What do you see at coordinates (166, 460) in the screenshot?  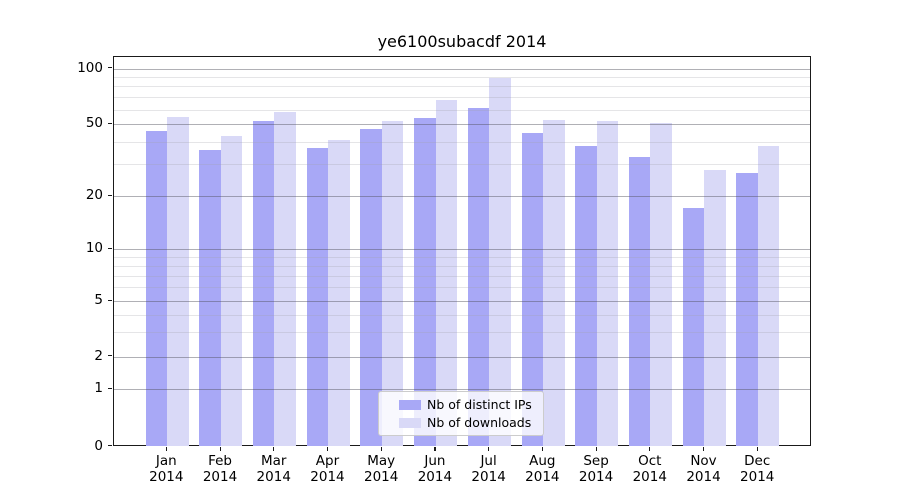 I see `x-axis-label-month: Jan` at bounding box center [166, 460].